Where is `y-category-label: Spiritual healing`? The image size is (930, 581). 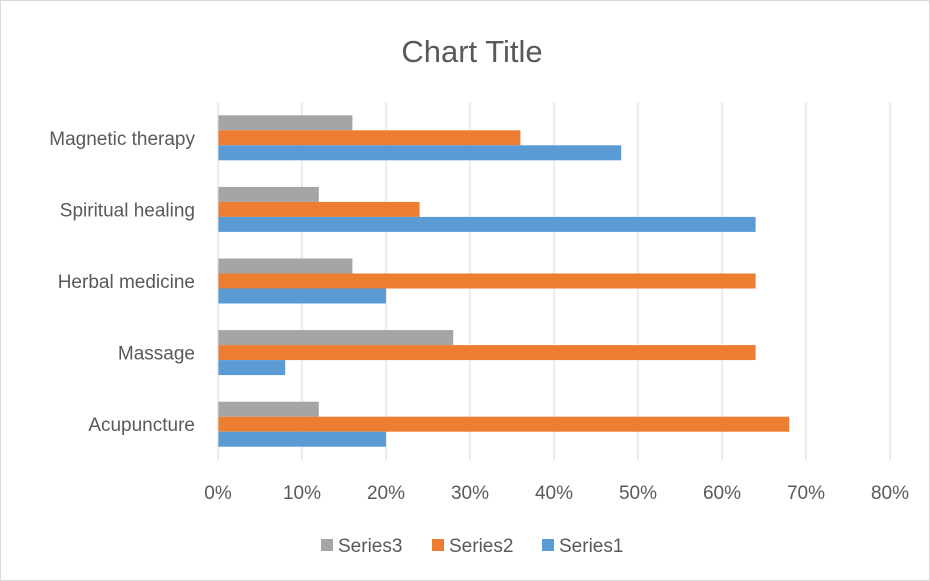 y-category-label: Spiritual healing is located at coordinates (127, 210).